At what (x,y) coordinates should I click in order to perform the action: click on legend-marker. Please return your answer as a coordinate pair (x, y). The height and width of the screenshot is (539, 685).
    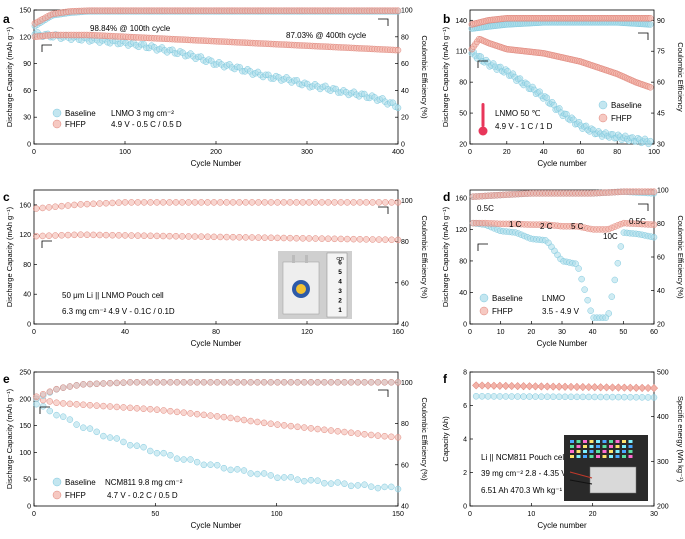
    Looking at the image, I should click on (484, 298).